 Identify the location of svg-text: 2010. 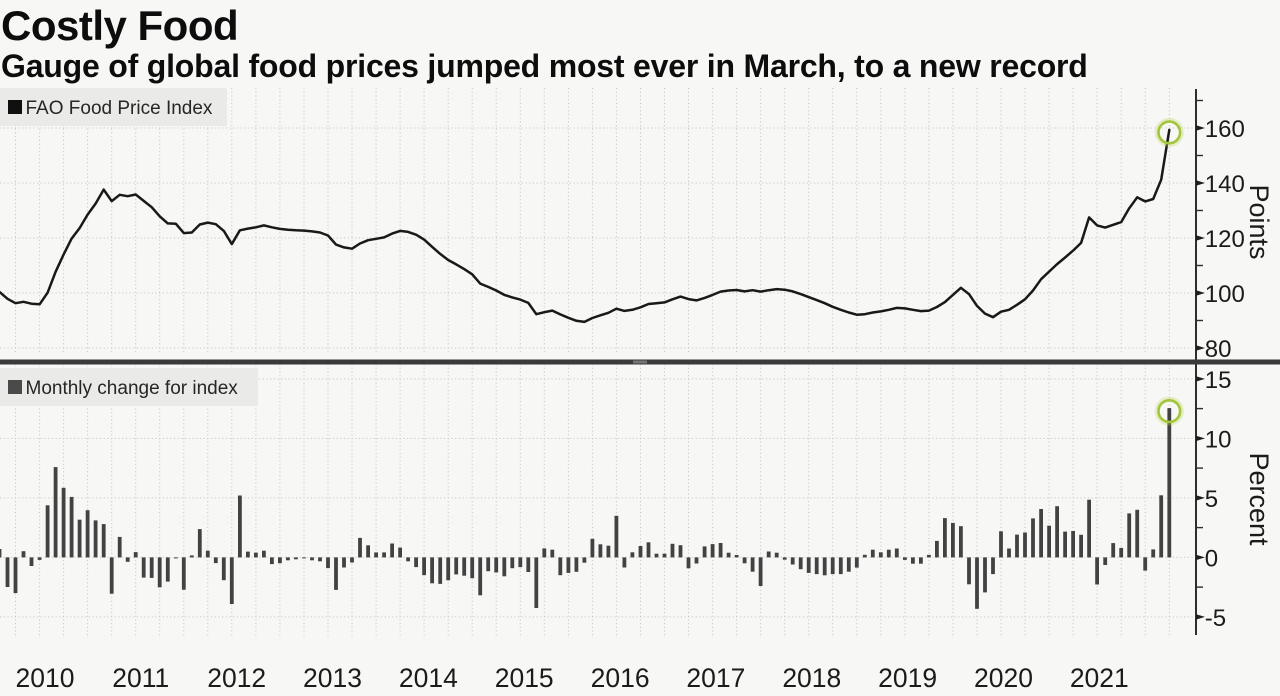
(45, 677).